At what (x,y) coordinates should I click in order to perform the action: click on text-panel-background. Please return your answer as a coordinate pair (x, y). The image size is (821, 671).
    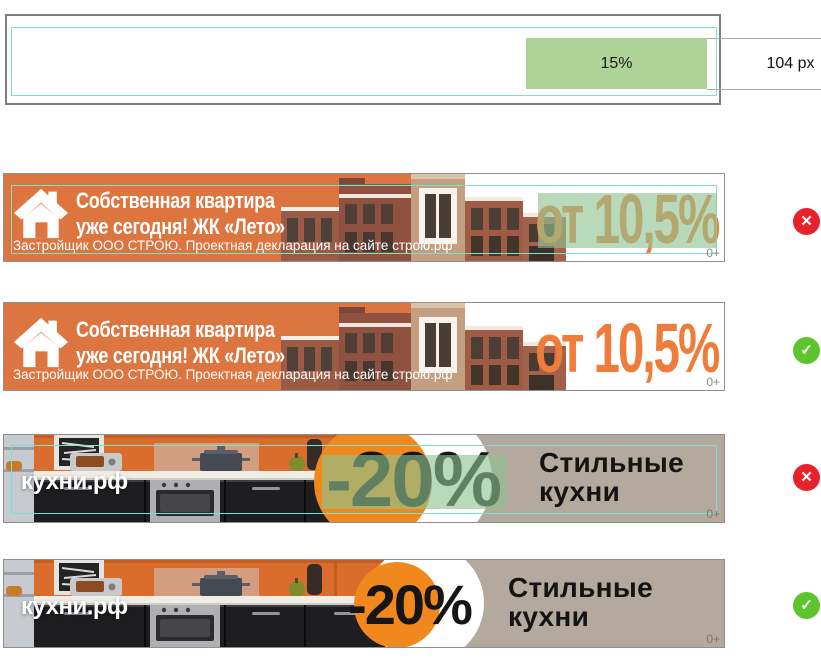
    Looking at the image, I should click on (584, 603).